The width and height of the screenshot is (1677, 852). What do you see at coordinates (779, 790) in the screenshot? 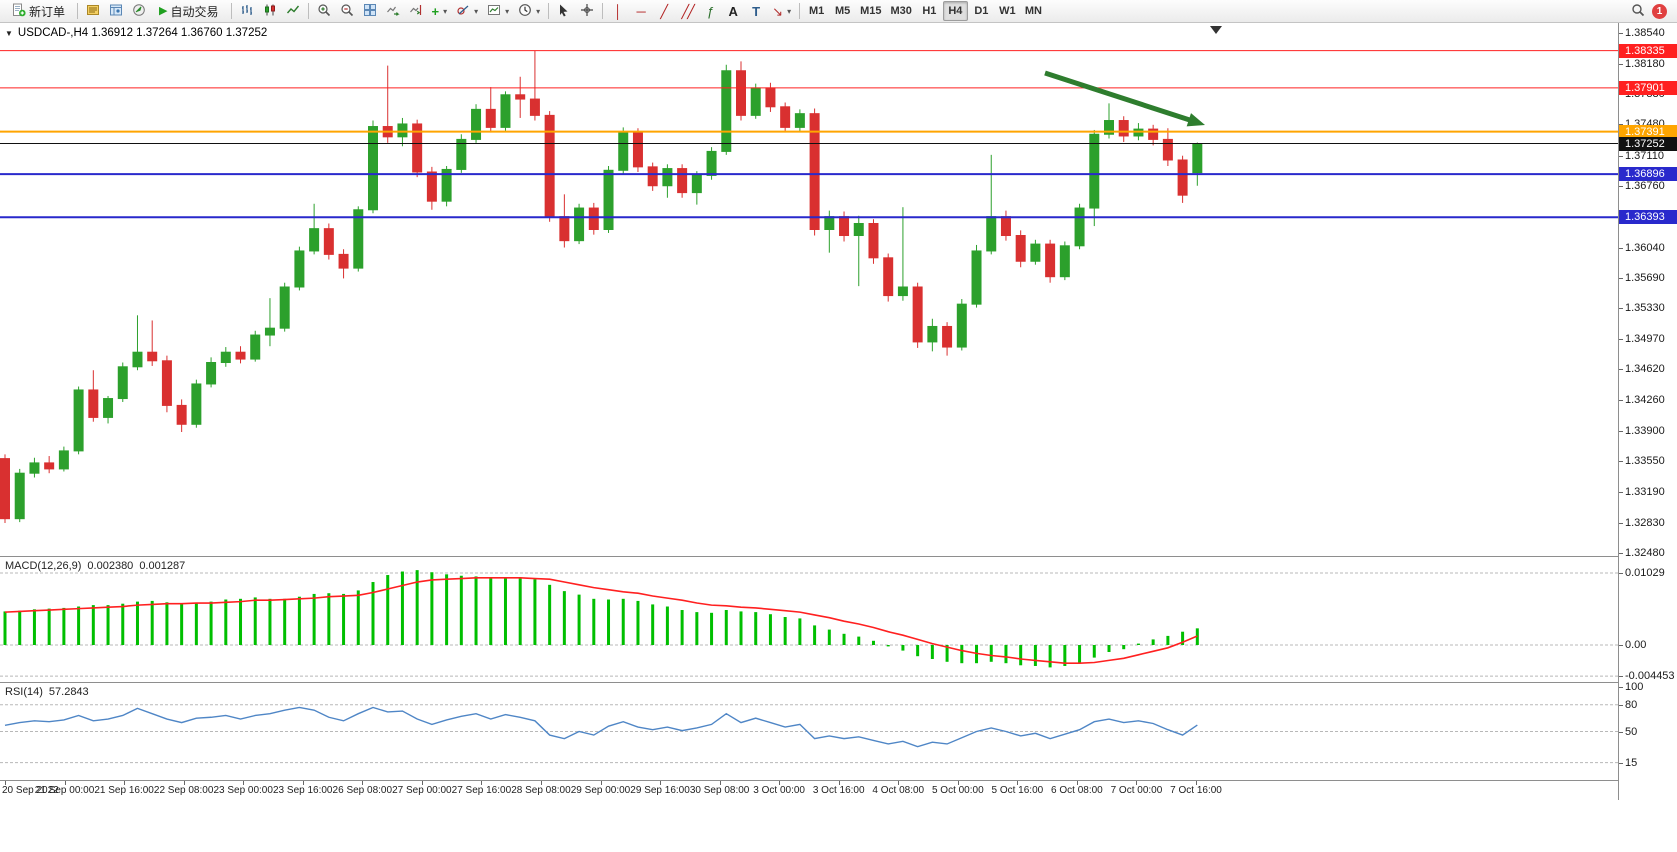
I see `time-label: 3 Oct 00:00` at bounding box center [779, 790].